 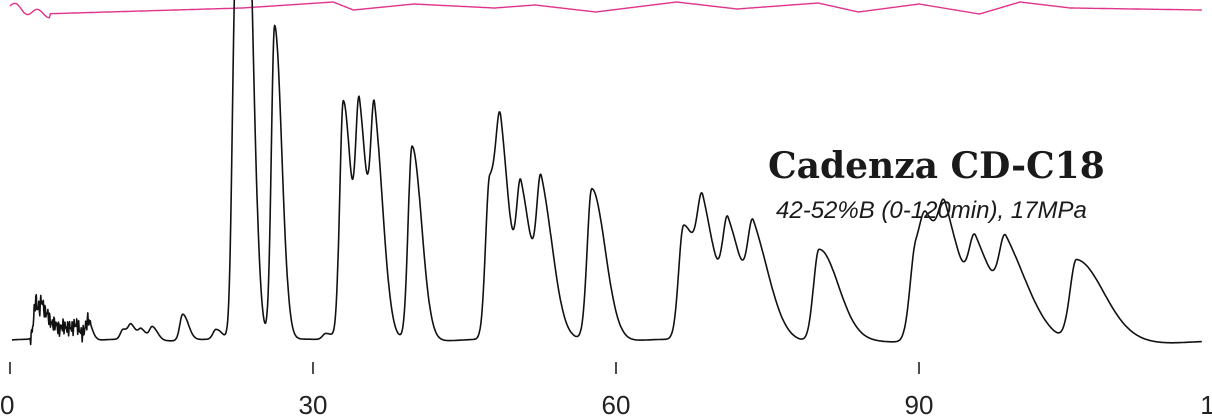 I want to click on overlay-trace-group, so click(x=605, y=10).